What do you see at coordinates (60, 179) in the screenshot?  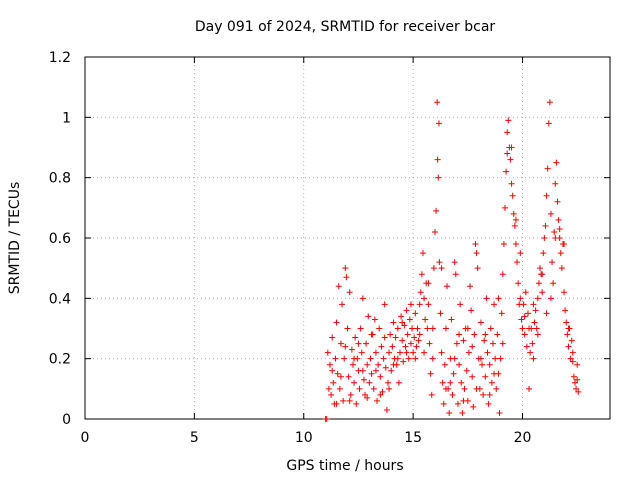 I see `y-tick-label: 0.8` at bounding box center [60, 179].